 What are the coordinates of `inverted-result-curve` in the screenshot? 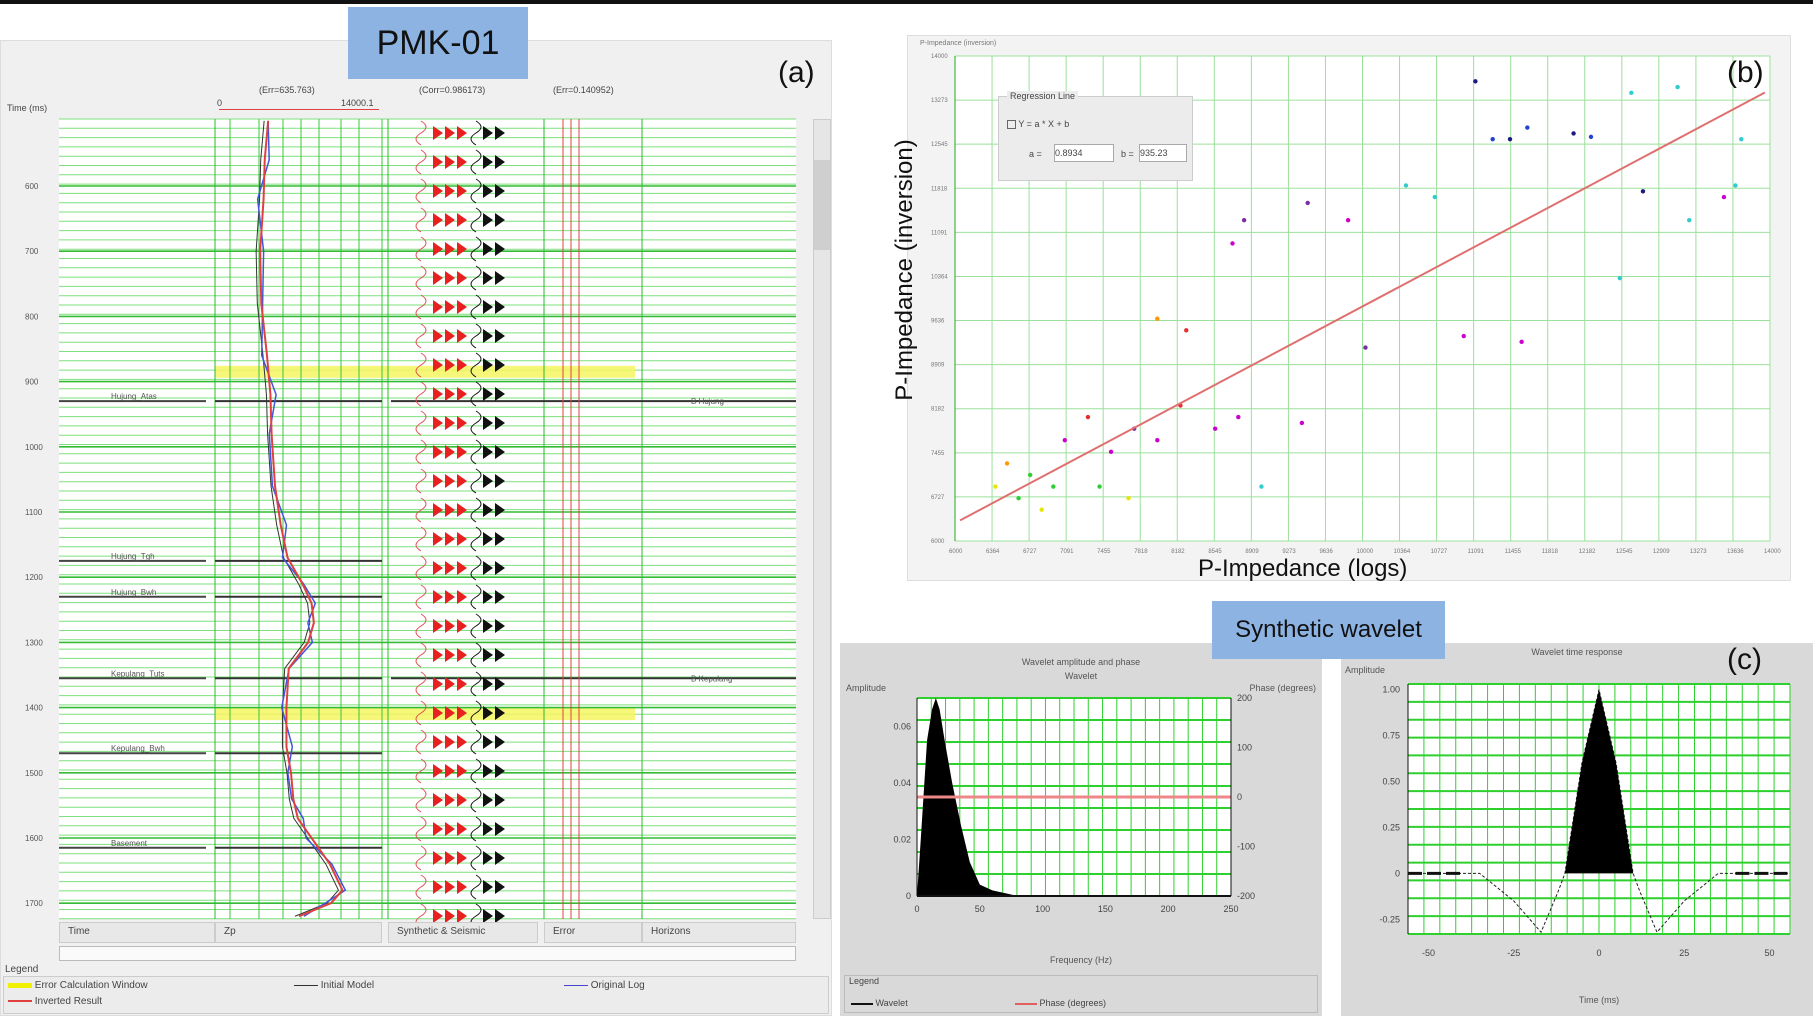 It's located at (301, 519).